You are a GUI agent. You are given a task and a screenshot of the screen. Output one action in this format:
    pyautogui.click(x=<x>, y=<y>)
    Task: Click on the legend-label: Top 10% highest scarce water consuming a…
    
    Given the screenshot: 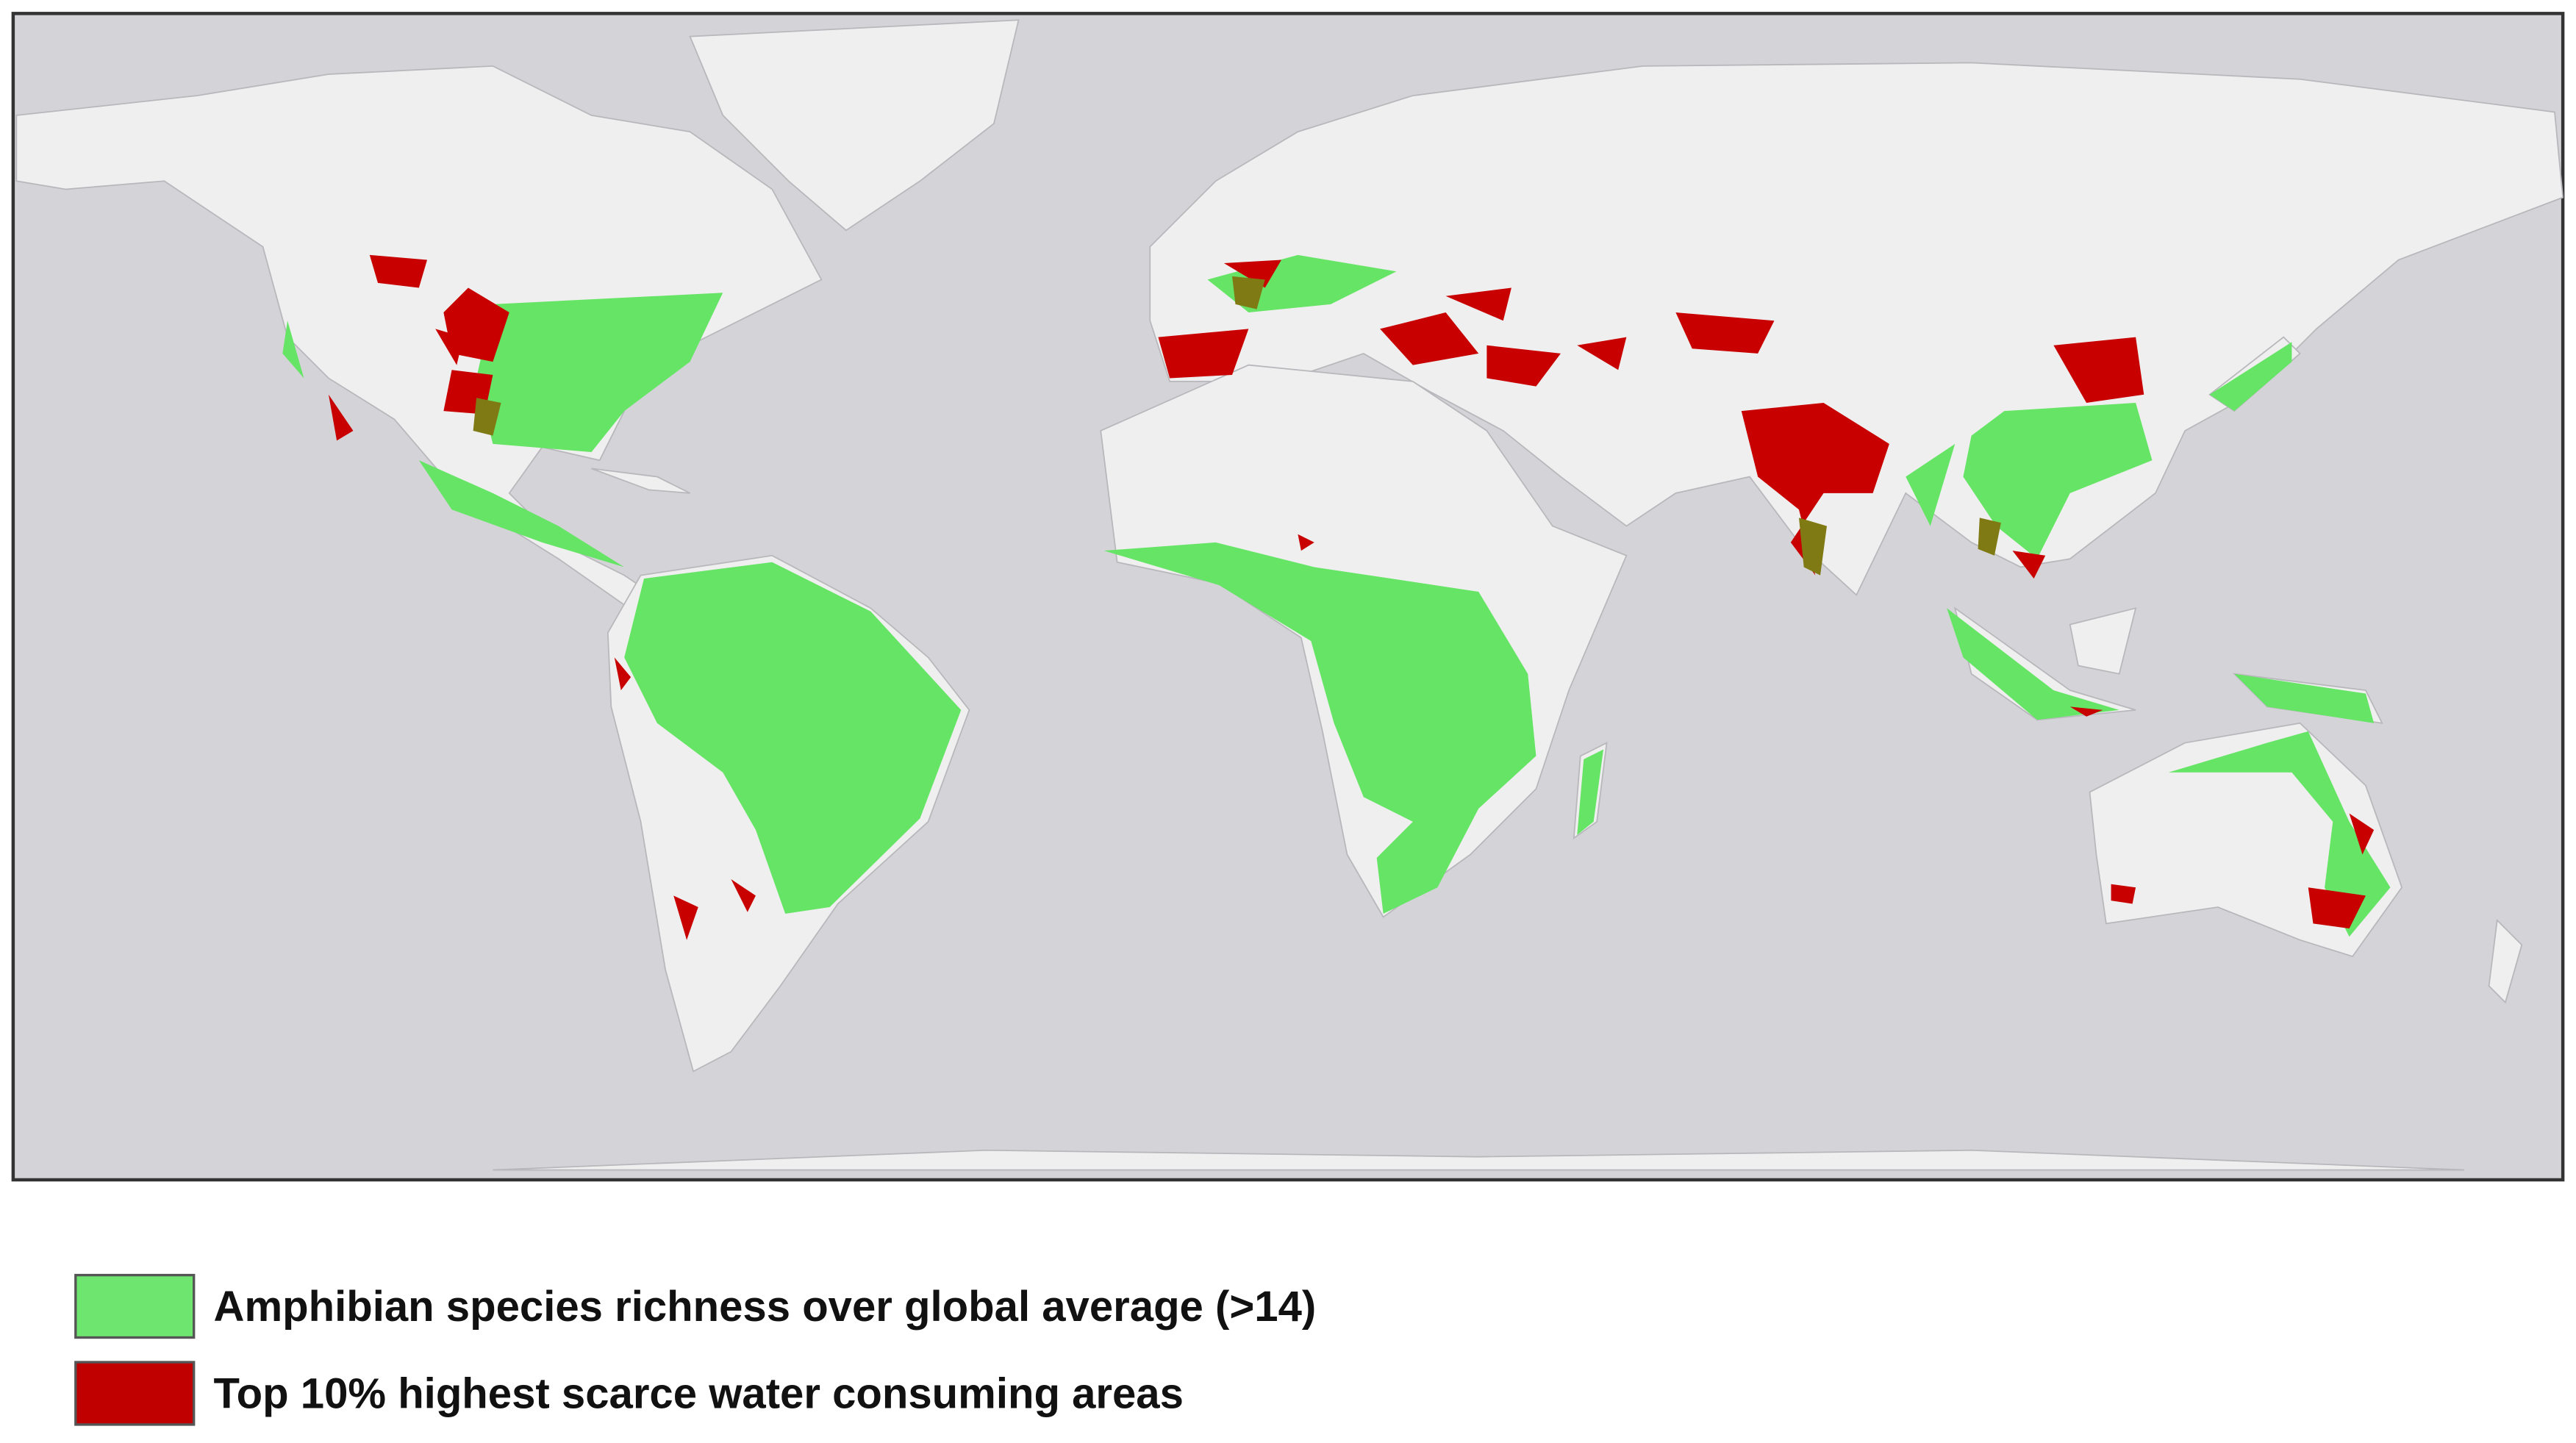 What is the action you would take?
    pyautogui.click(x=699, y=1393)
    